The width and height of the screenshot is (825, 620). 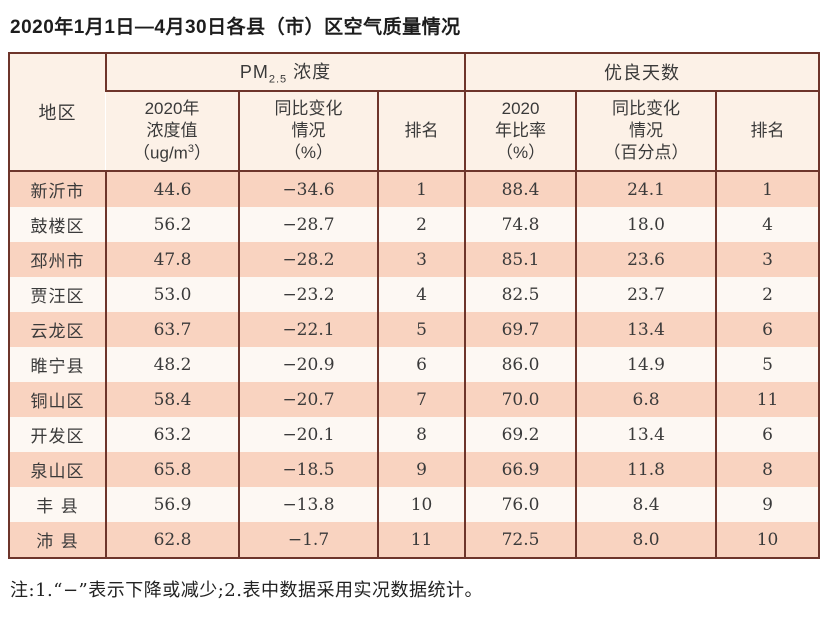 What do you see at coordinates (767, 259) in the screenshot?
I see `gd-rank-cell: 3` at bounding box center [767, 259].